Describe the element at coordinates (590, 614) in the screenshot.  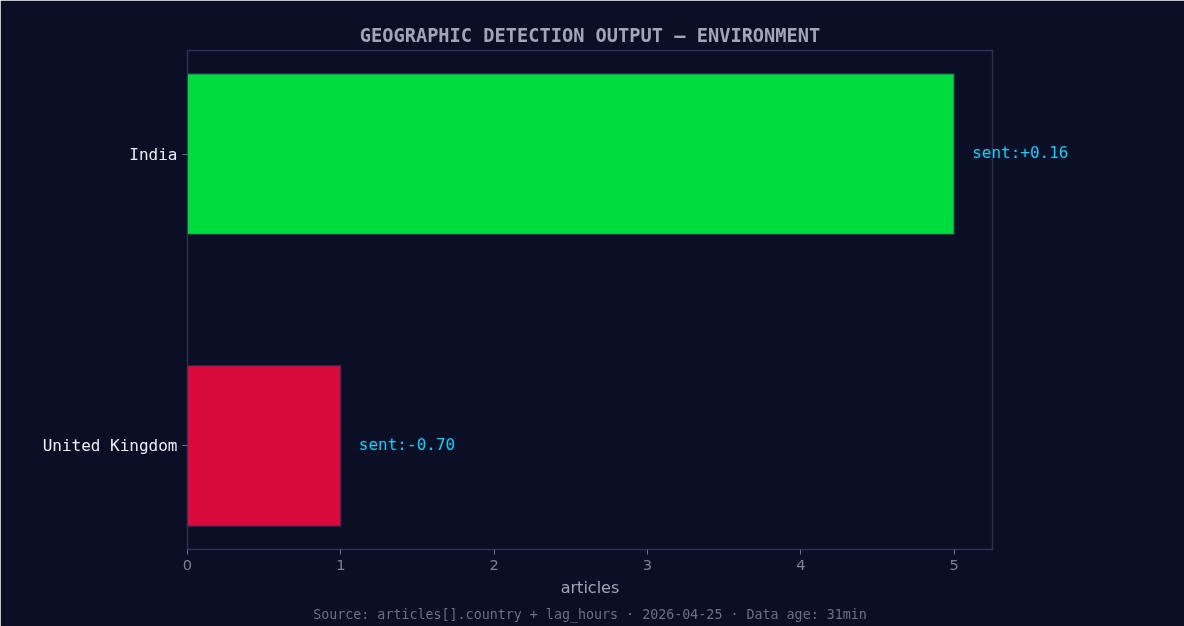
I see `source-note: Source: articles[].country + lag_hours · 2026-04-25 · Data age: 31min` at that location.